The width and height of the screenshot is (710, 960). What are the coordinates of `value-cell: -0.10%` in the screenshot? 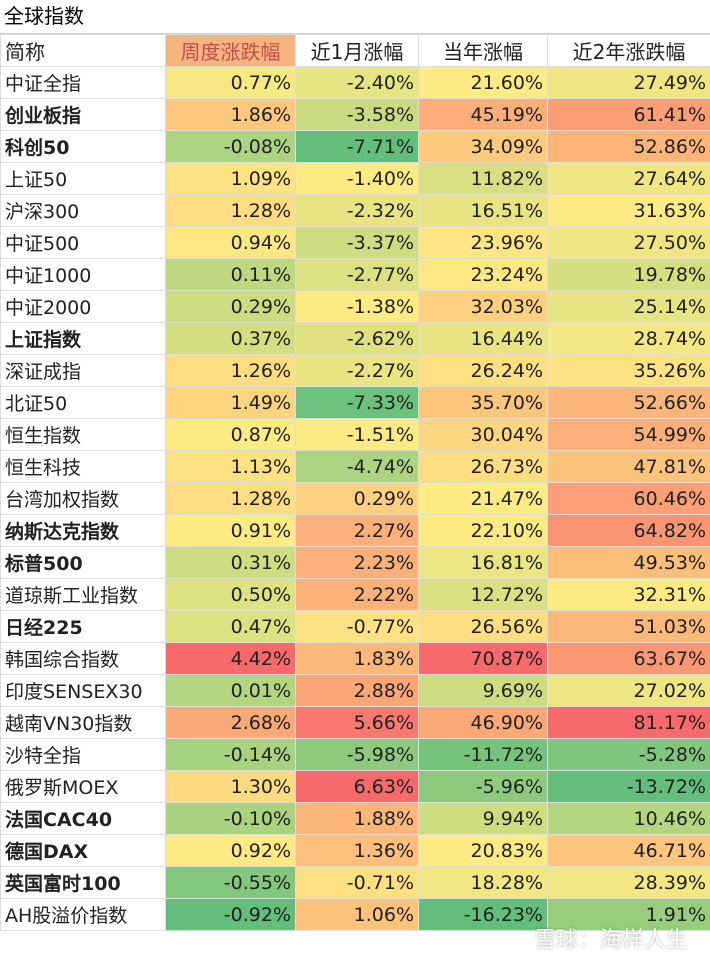 It's located at (230, 818).